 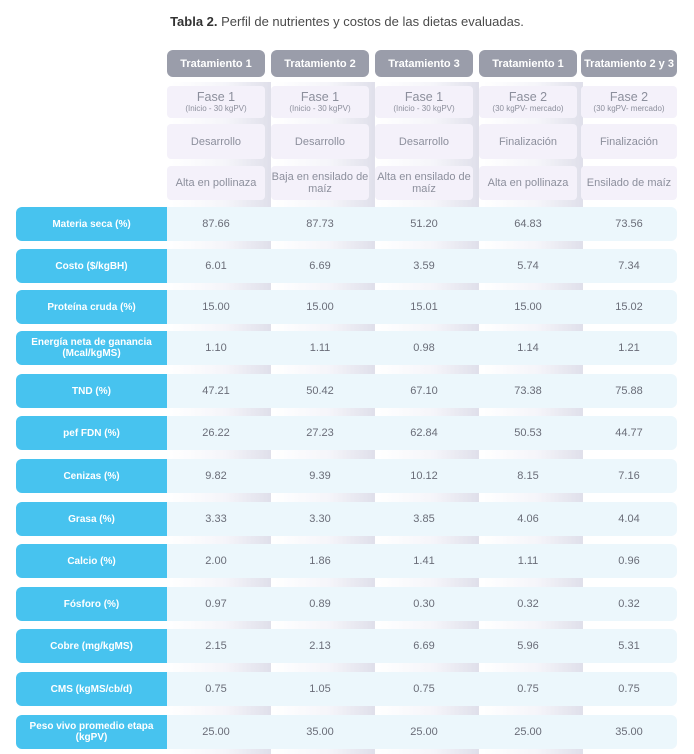 What do you see at coordinates (91, 266) in the screenshot?
I see `row-label: Costo ($/kgBH)` at bounding box center [91, 266].